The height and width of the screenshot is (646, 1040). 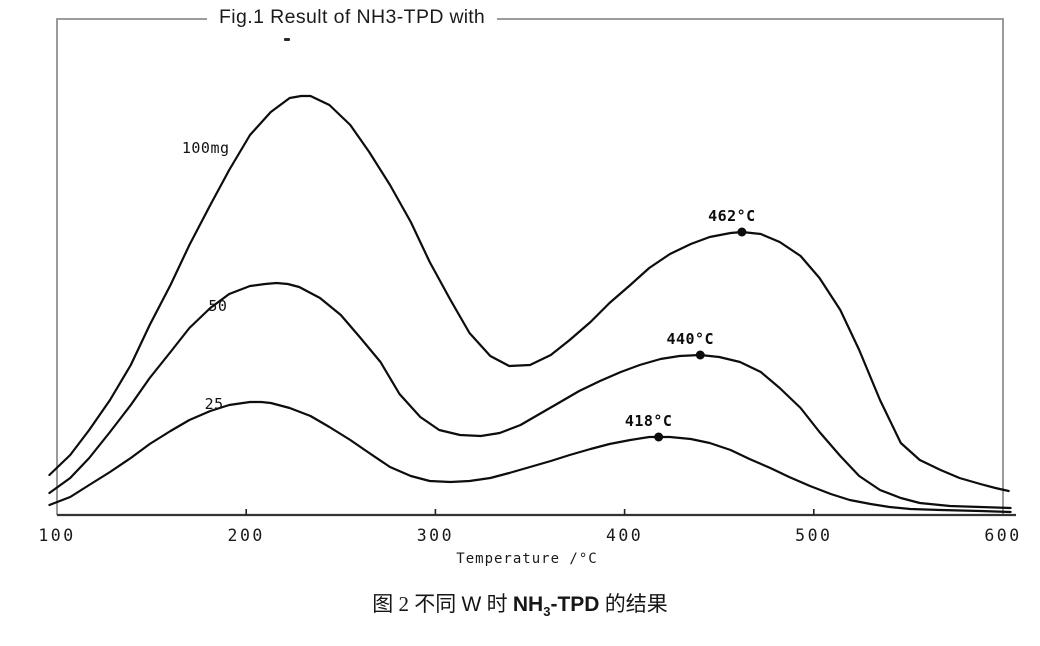 I want to click on title-fragment-mark, so click(x=287, y=39).